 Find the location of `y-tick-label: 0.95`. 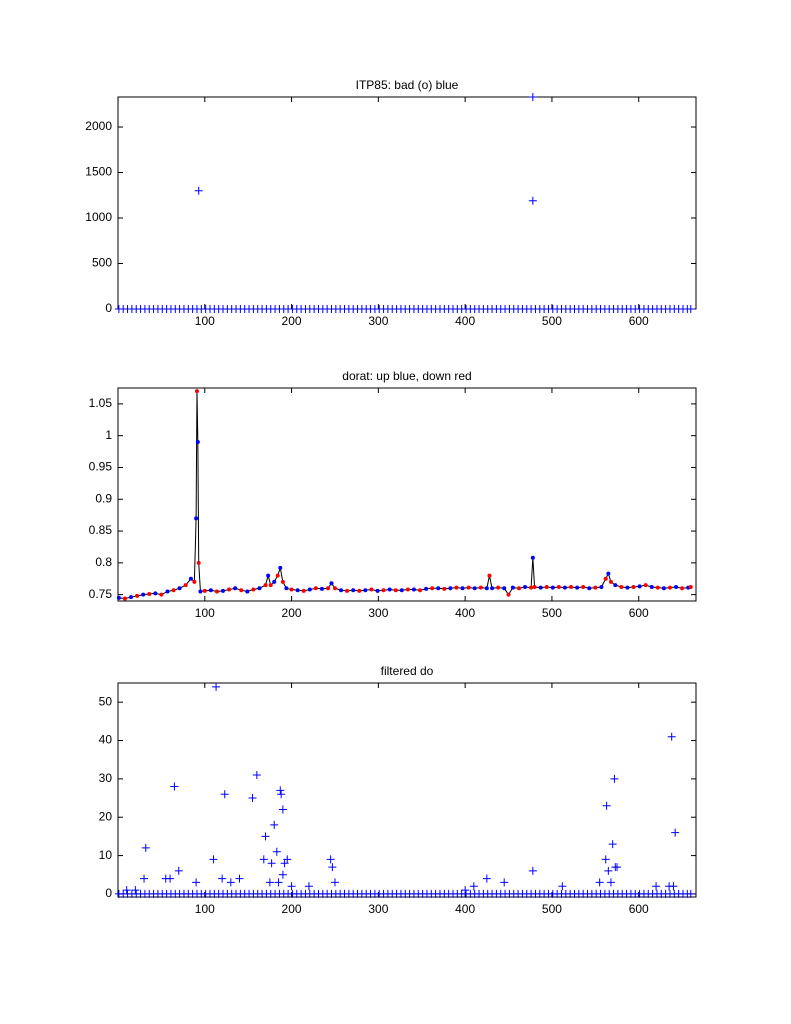

y-tick-label: 0.95 is located at coordinates (101, 467).